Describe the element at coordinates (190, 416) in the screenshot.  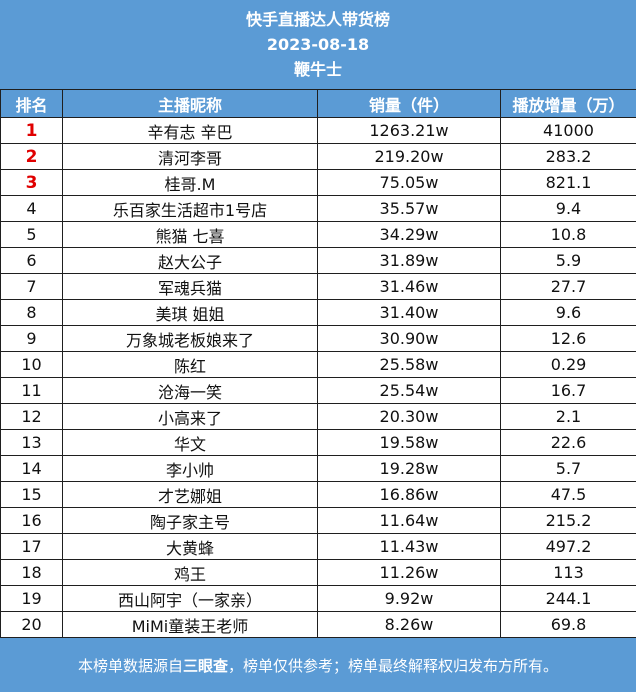
I see `name-cell: 小高来了` at that location.